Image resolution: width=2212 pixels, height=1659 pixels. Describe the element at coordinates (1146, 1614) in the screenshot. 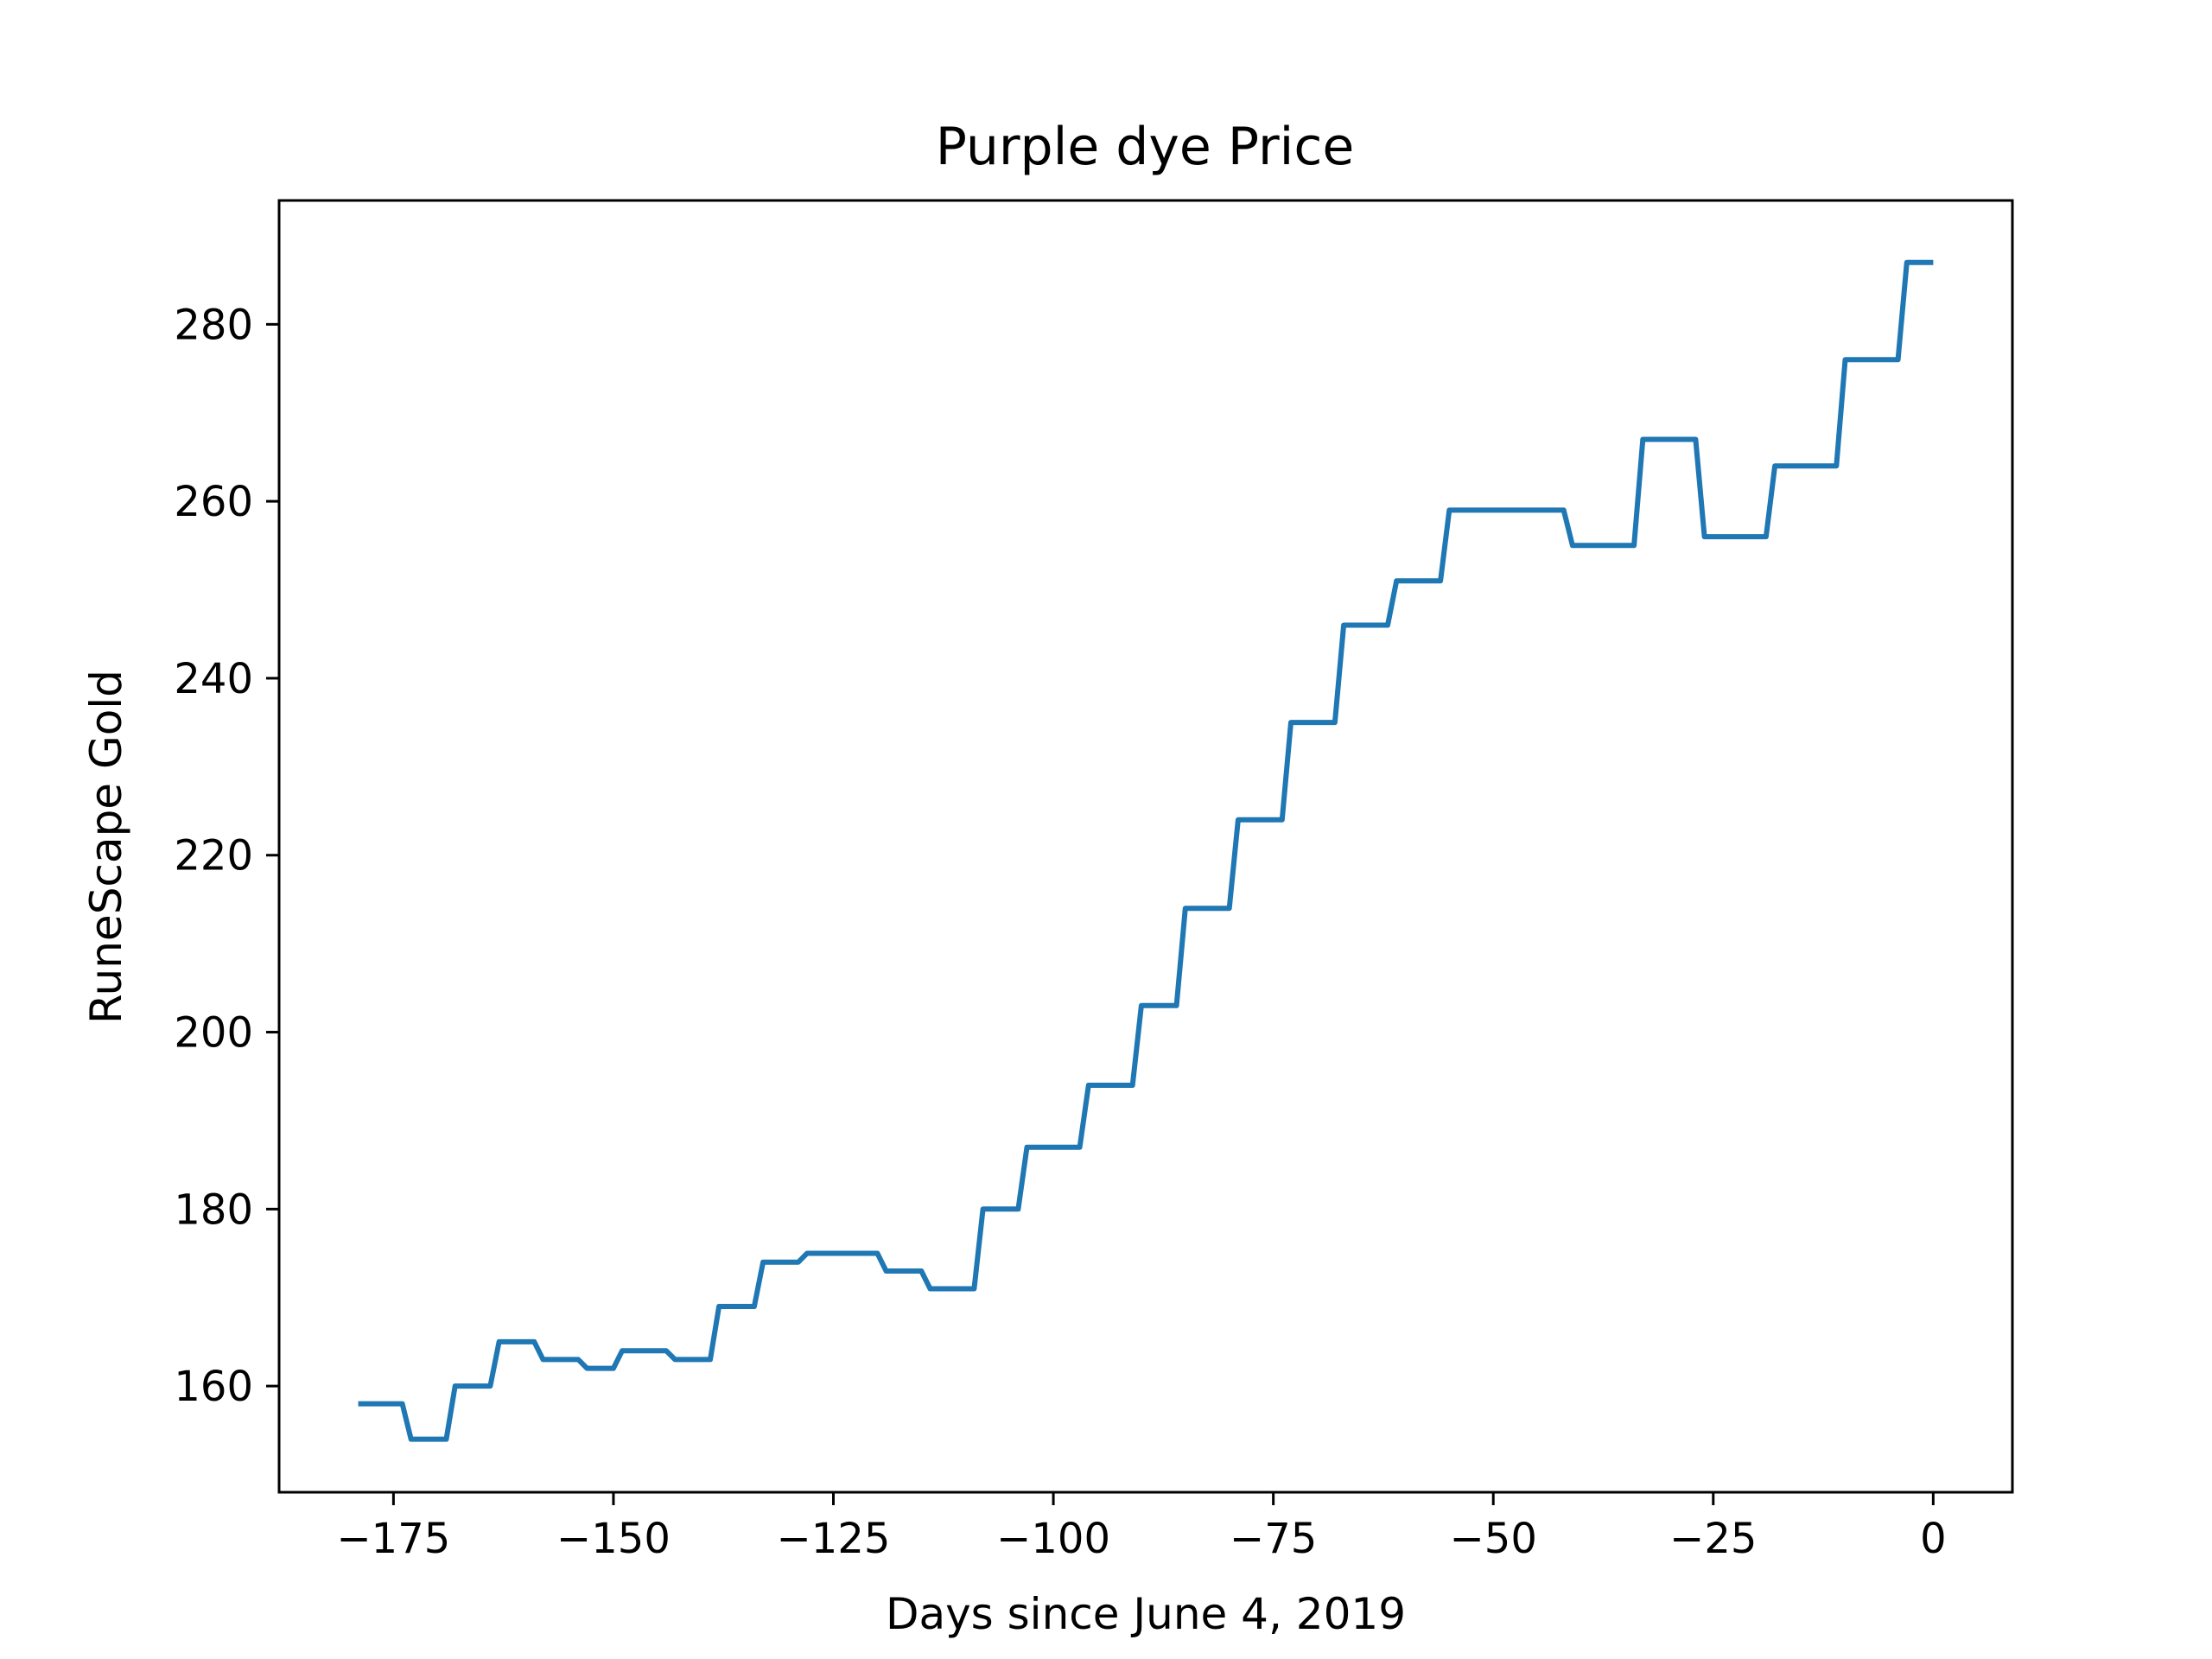

I see `x-axis-label: Days since June 4, 2019` at that location.